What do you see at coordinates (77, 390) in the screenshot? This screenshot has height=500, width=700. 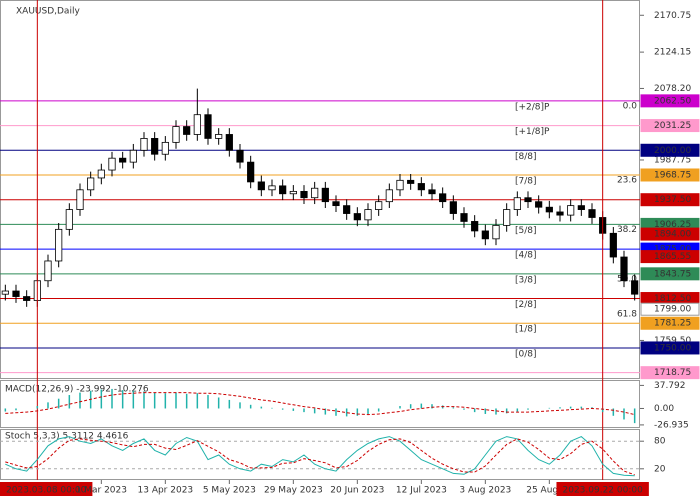 I see `macd-title: MACD(12,26,9) -23.992 -10.276` at bounding box center [77, 390].